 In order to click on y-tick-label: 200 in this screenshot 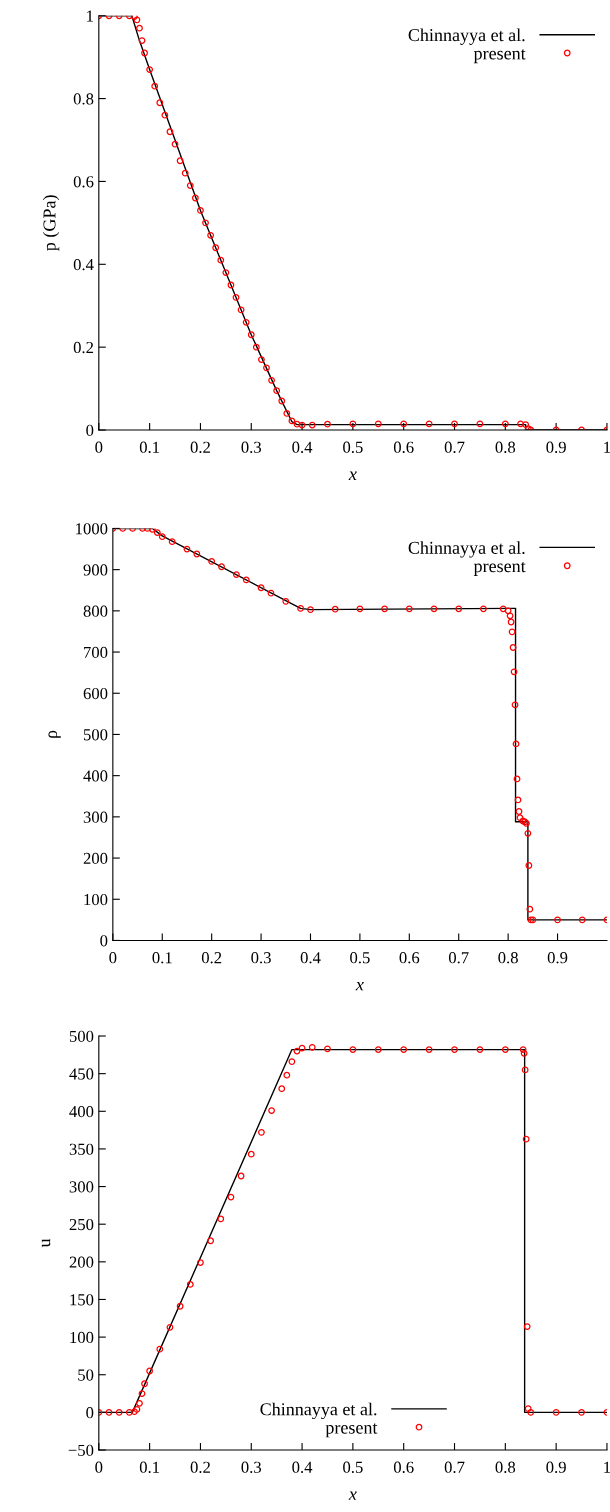, I will do `click(95, 858)`.